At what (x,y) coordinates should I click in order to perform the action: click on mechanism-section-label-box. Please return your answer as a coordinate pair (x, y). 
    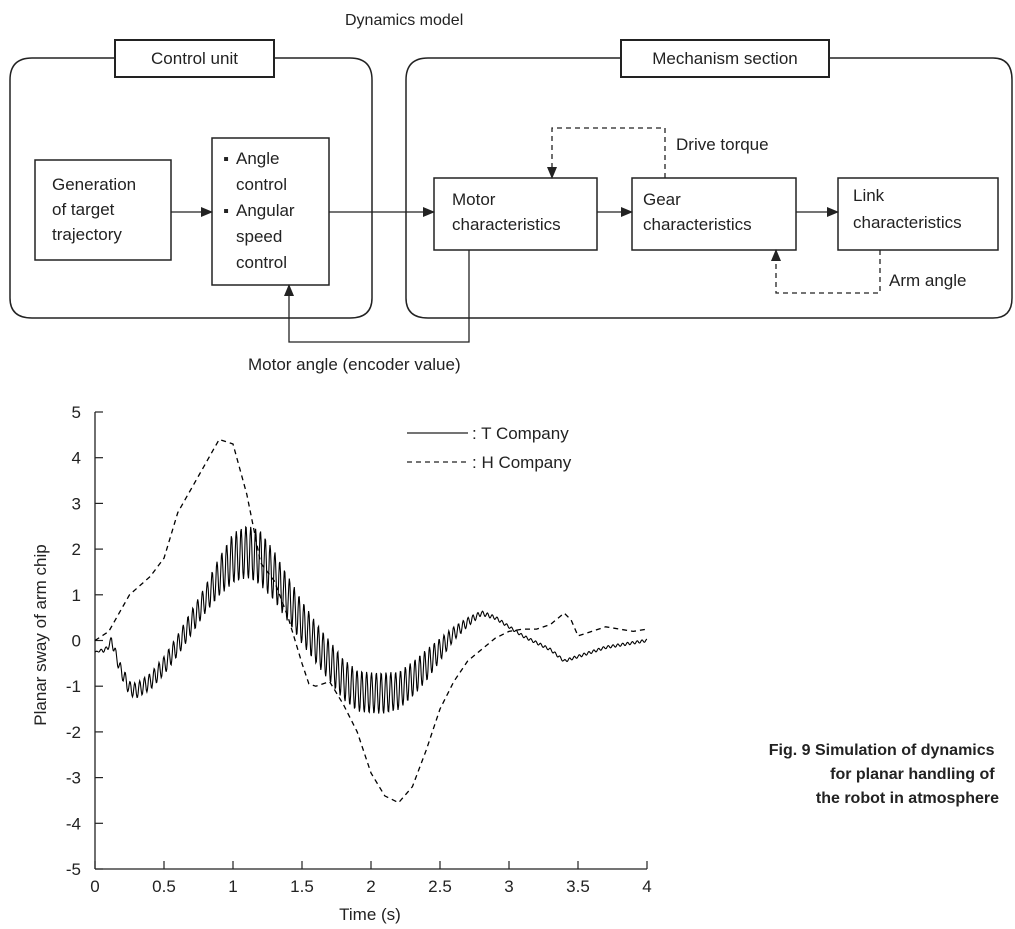
    Looking at the image, I should click on (725, 58).